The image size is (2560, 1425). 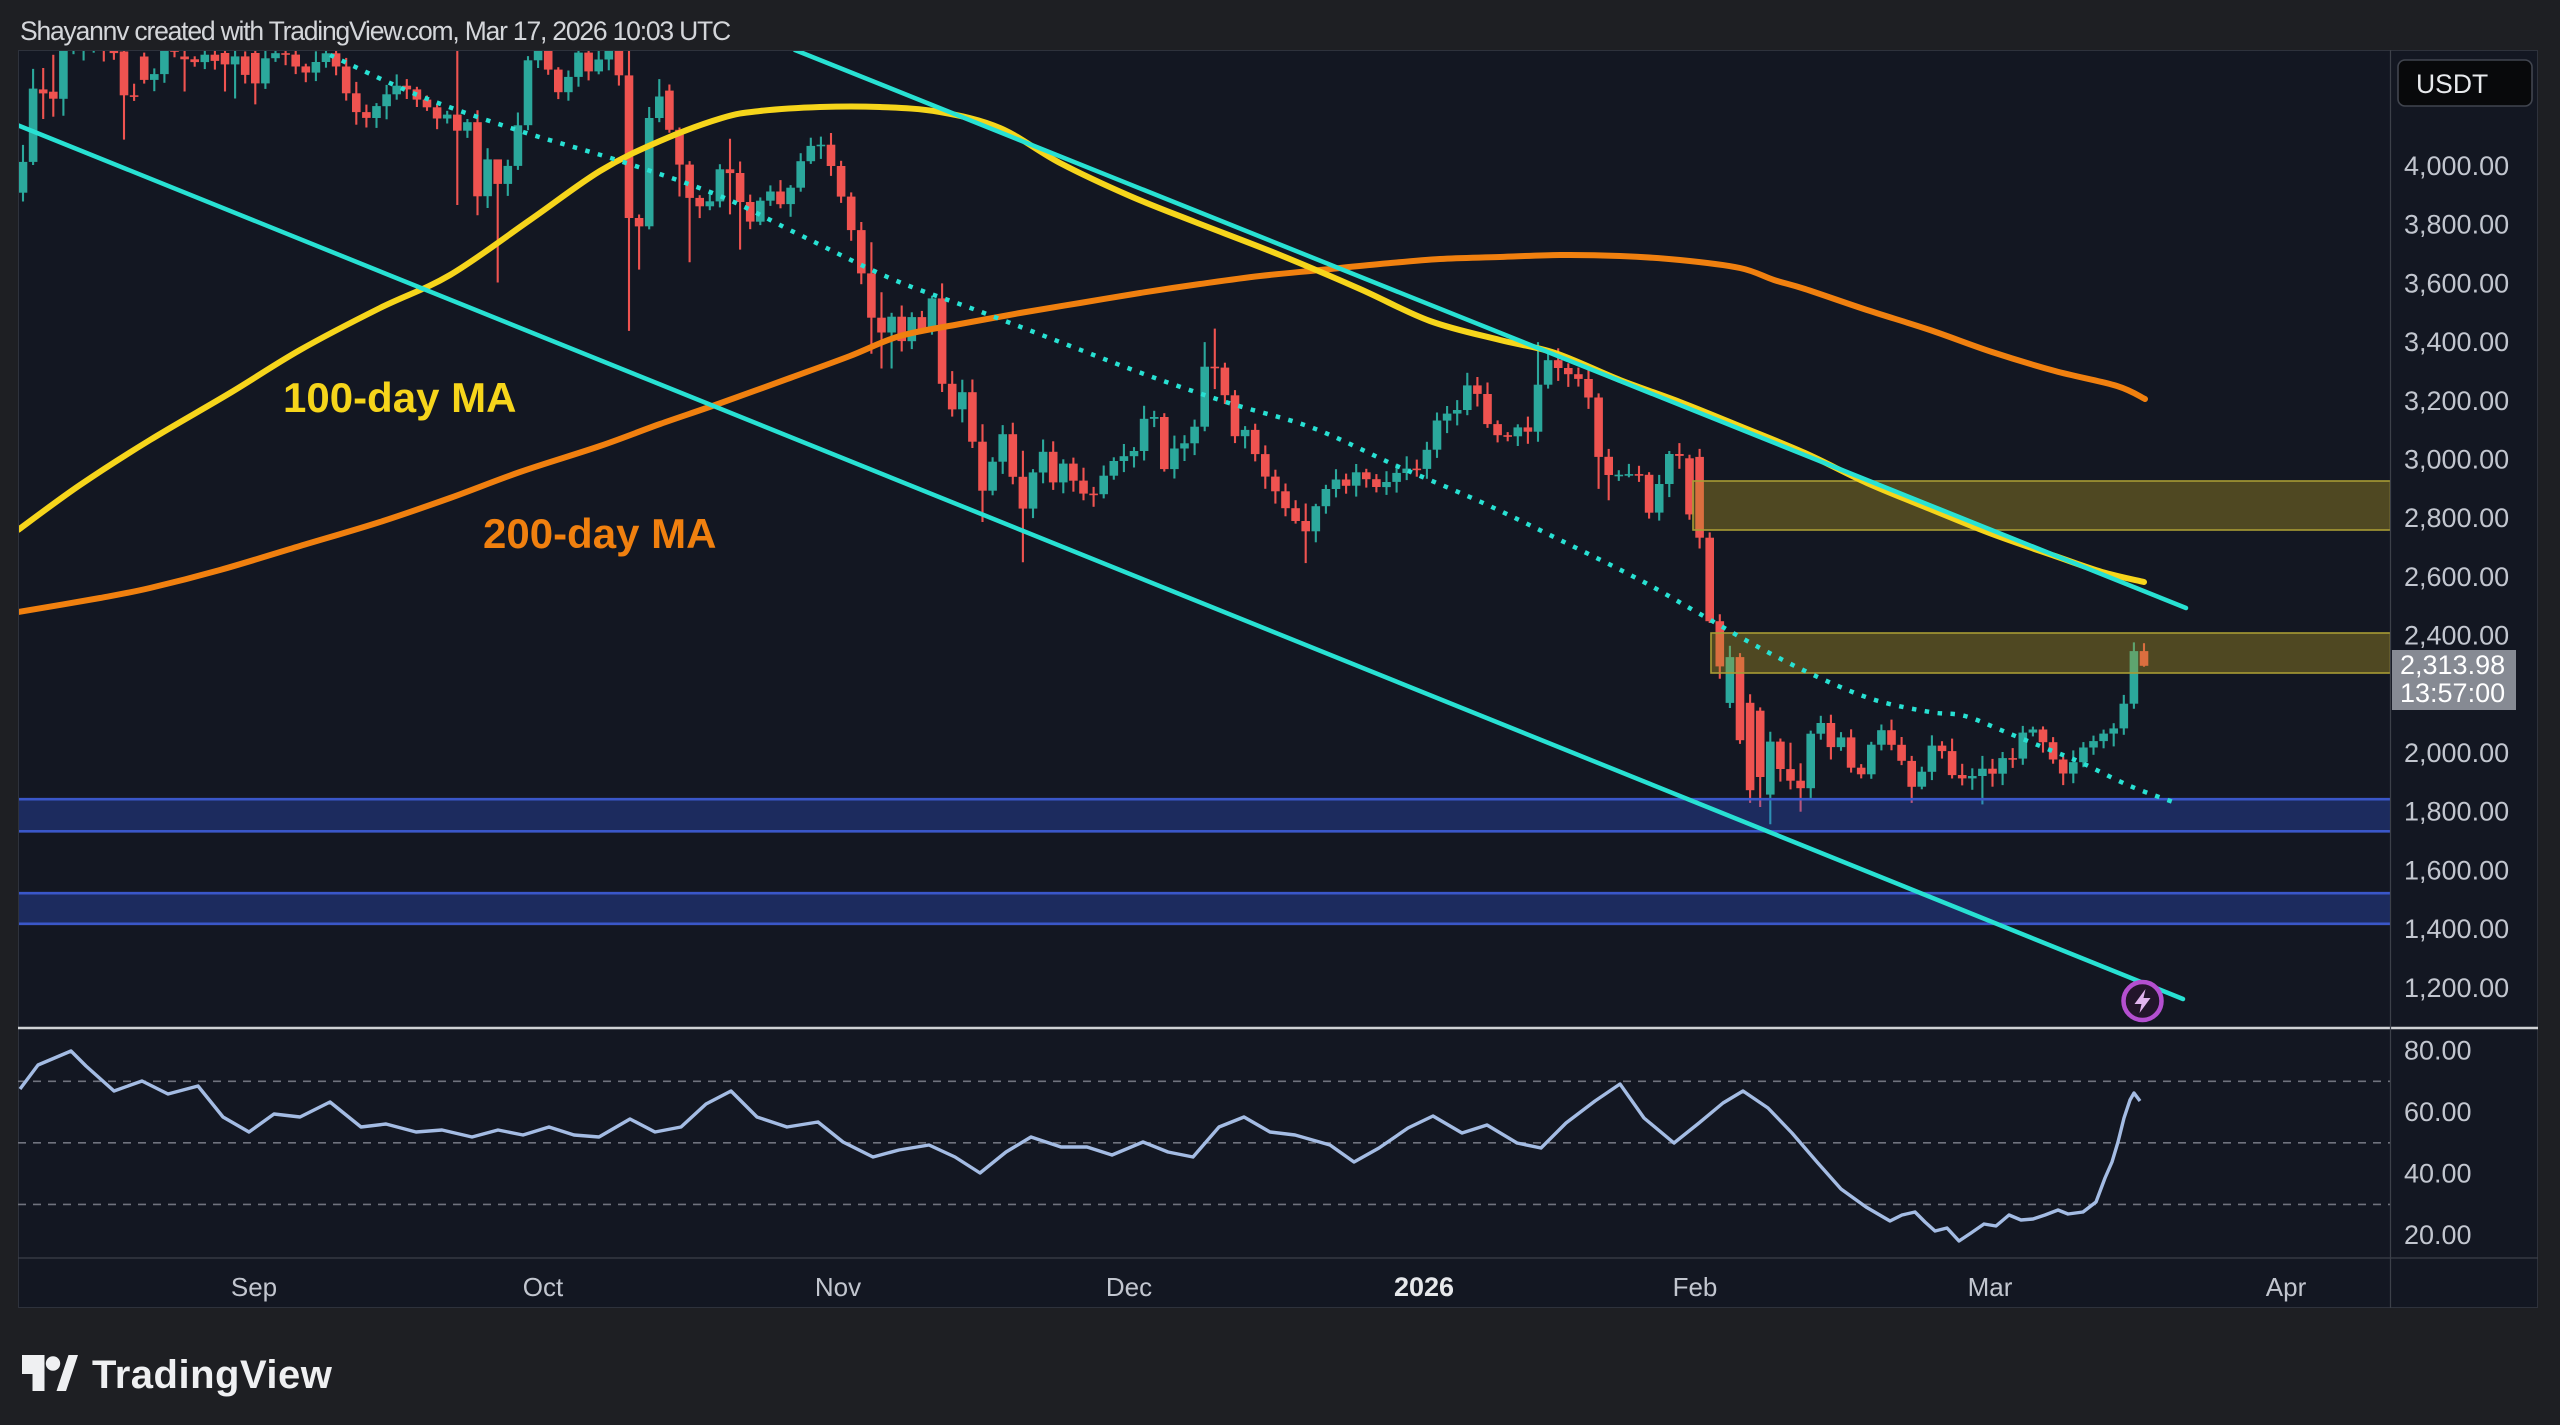 What do you see at coordinates (2456, 577) in the screenshot?
I see `svg-text: 2,600.00` at bounding box center [2456, 577].